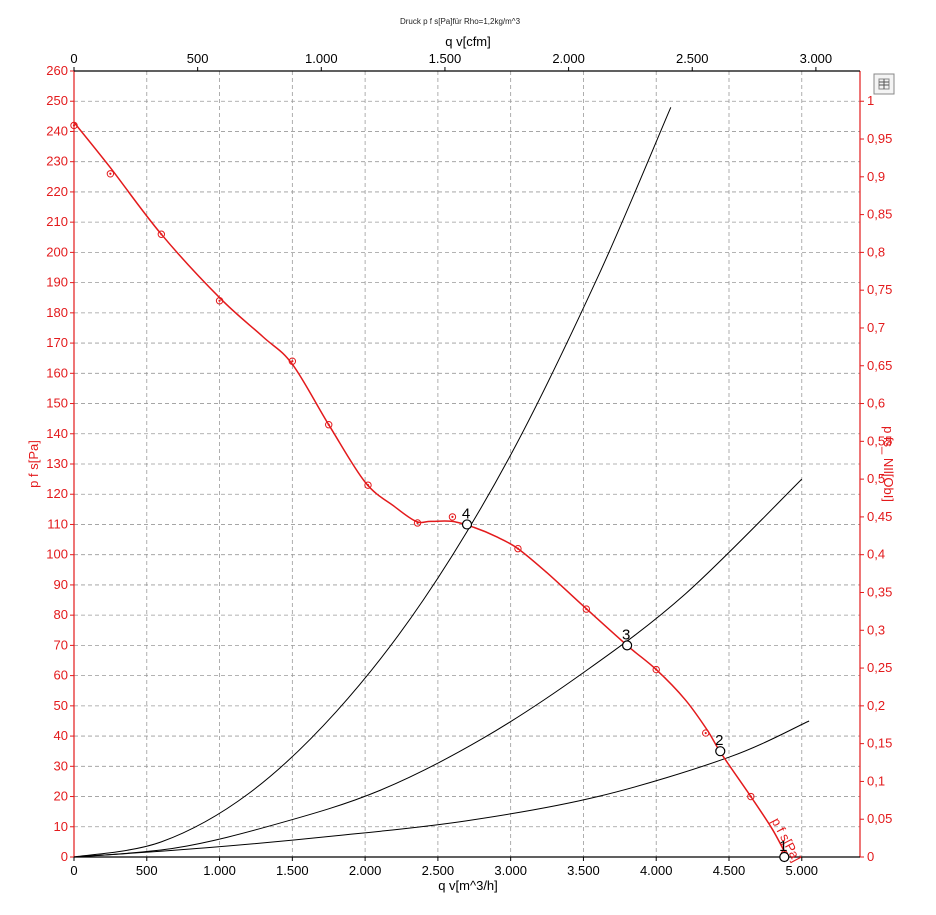  What do you see at coordinates (61, 765) in the screenshot?
I see `y-left-tick-label: 30` at bounding box center [61, 765].